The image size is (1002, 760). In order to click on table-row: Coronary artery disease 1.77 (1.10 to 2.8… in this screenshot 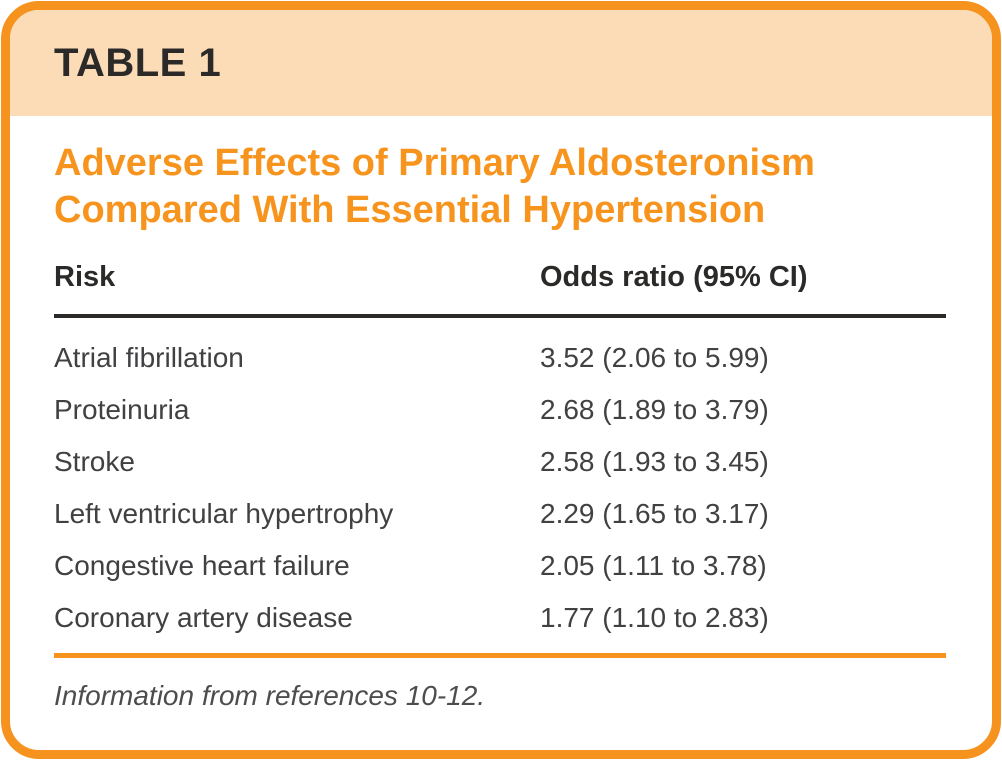, I will do `click(500, 618)`.